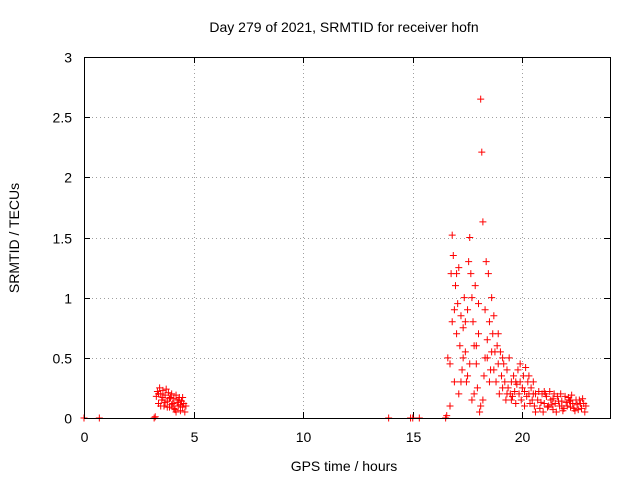 The image size is (640, 480). I want to click on x-tick-label: 15, so click(414, 437).